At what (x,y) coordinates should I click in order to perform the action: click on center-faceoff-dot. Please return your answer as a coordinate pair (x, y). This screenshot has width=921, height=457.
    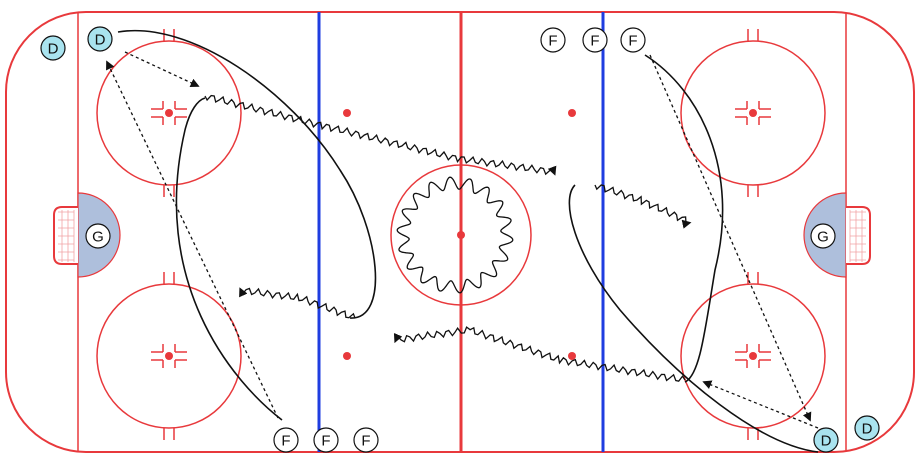
    Looking at the image, I should click on (461, 235).